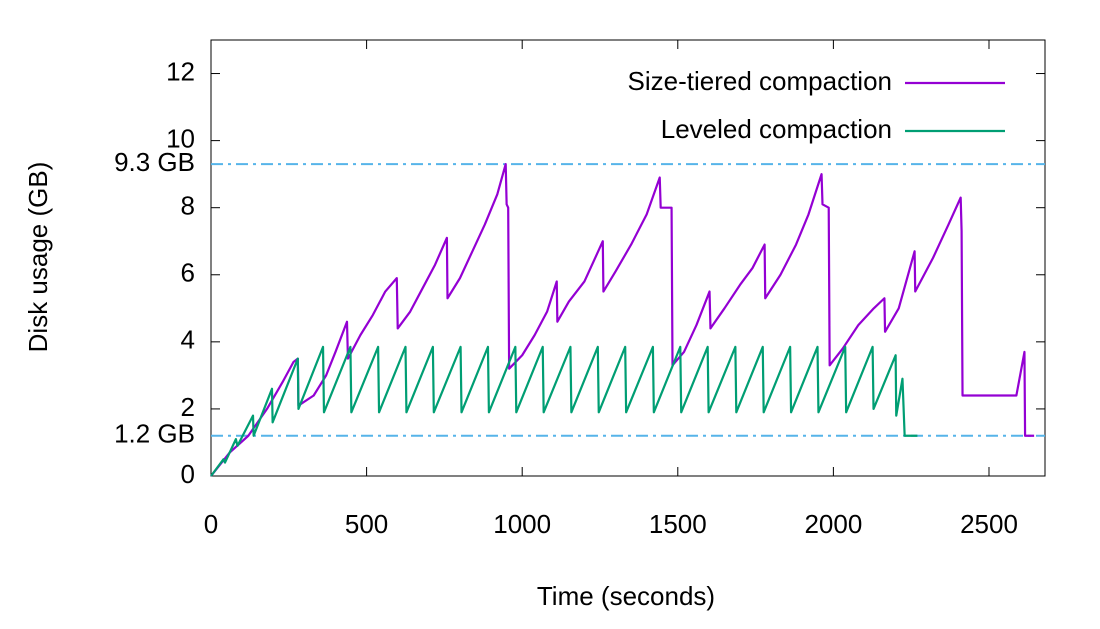  What do you see at coordinates (564, 411) in the screenshot?
I see `series-line` at bounding box center [564, 411].